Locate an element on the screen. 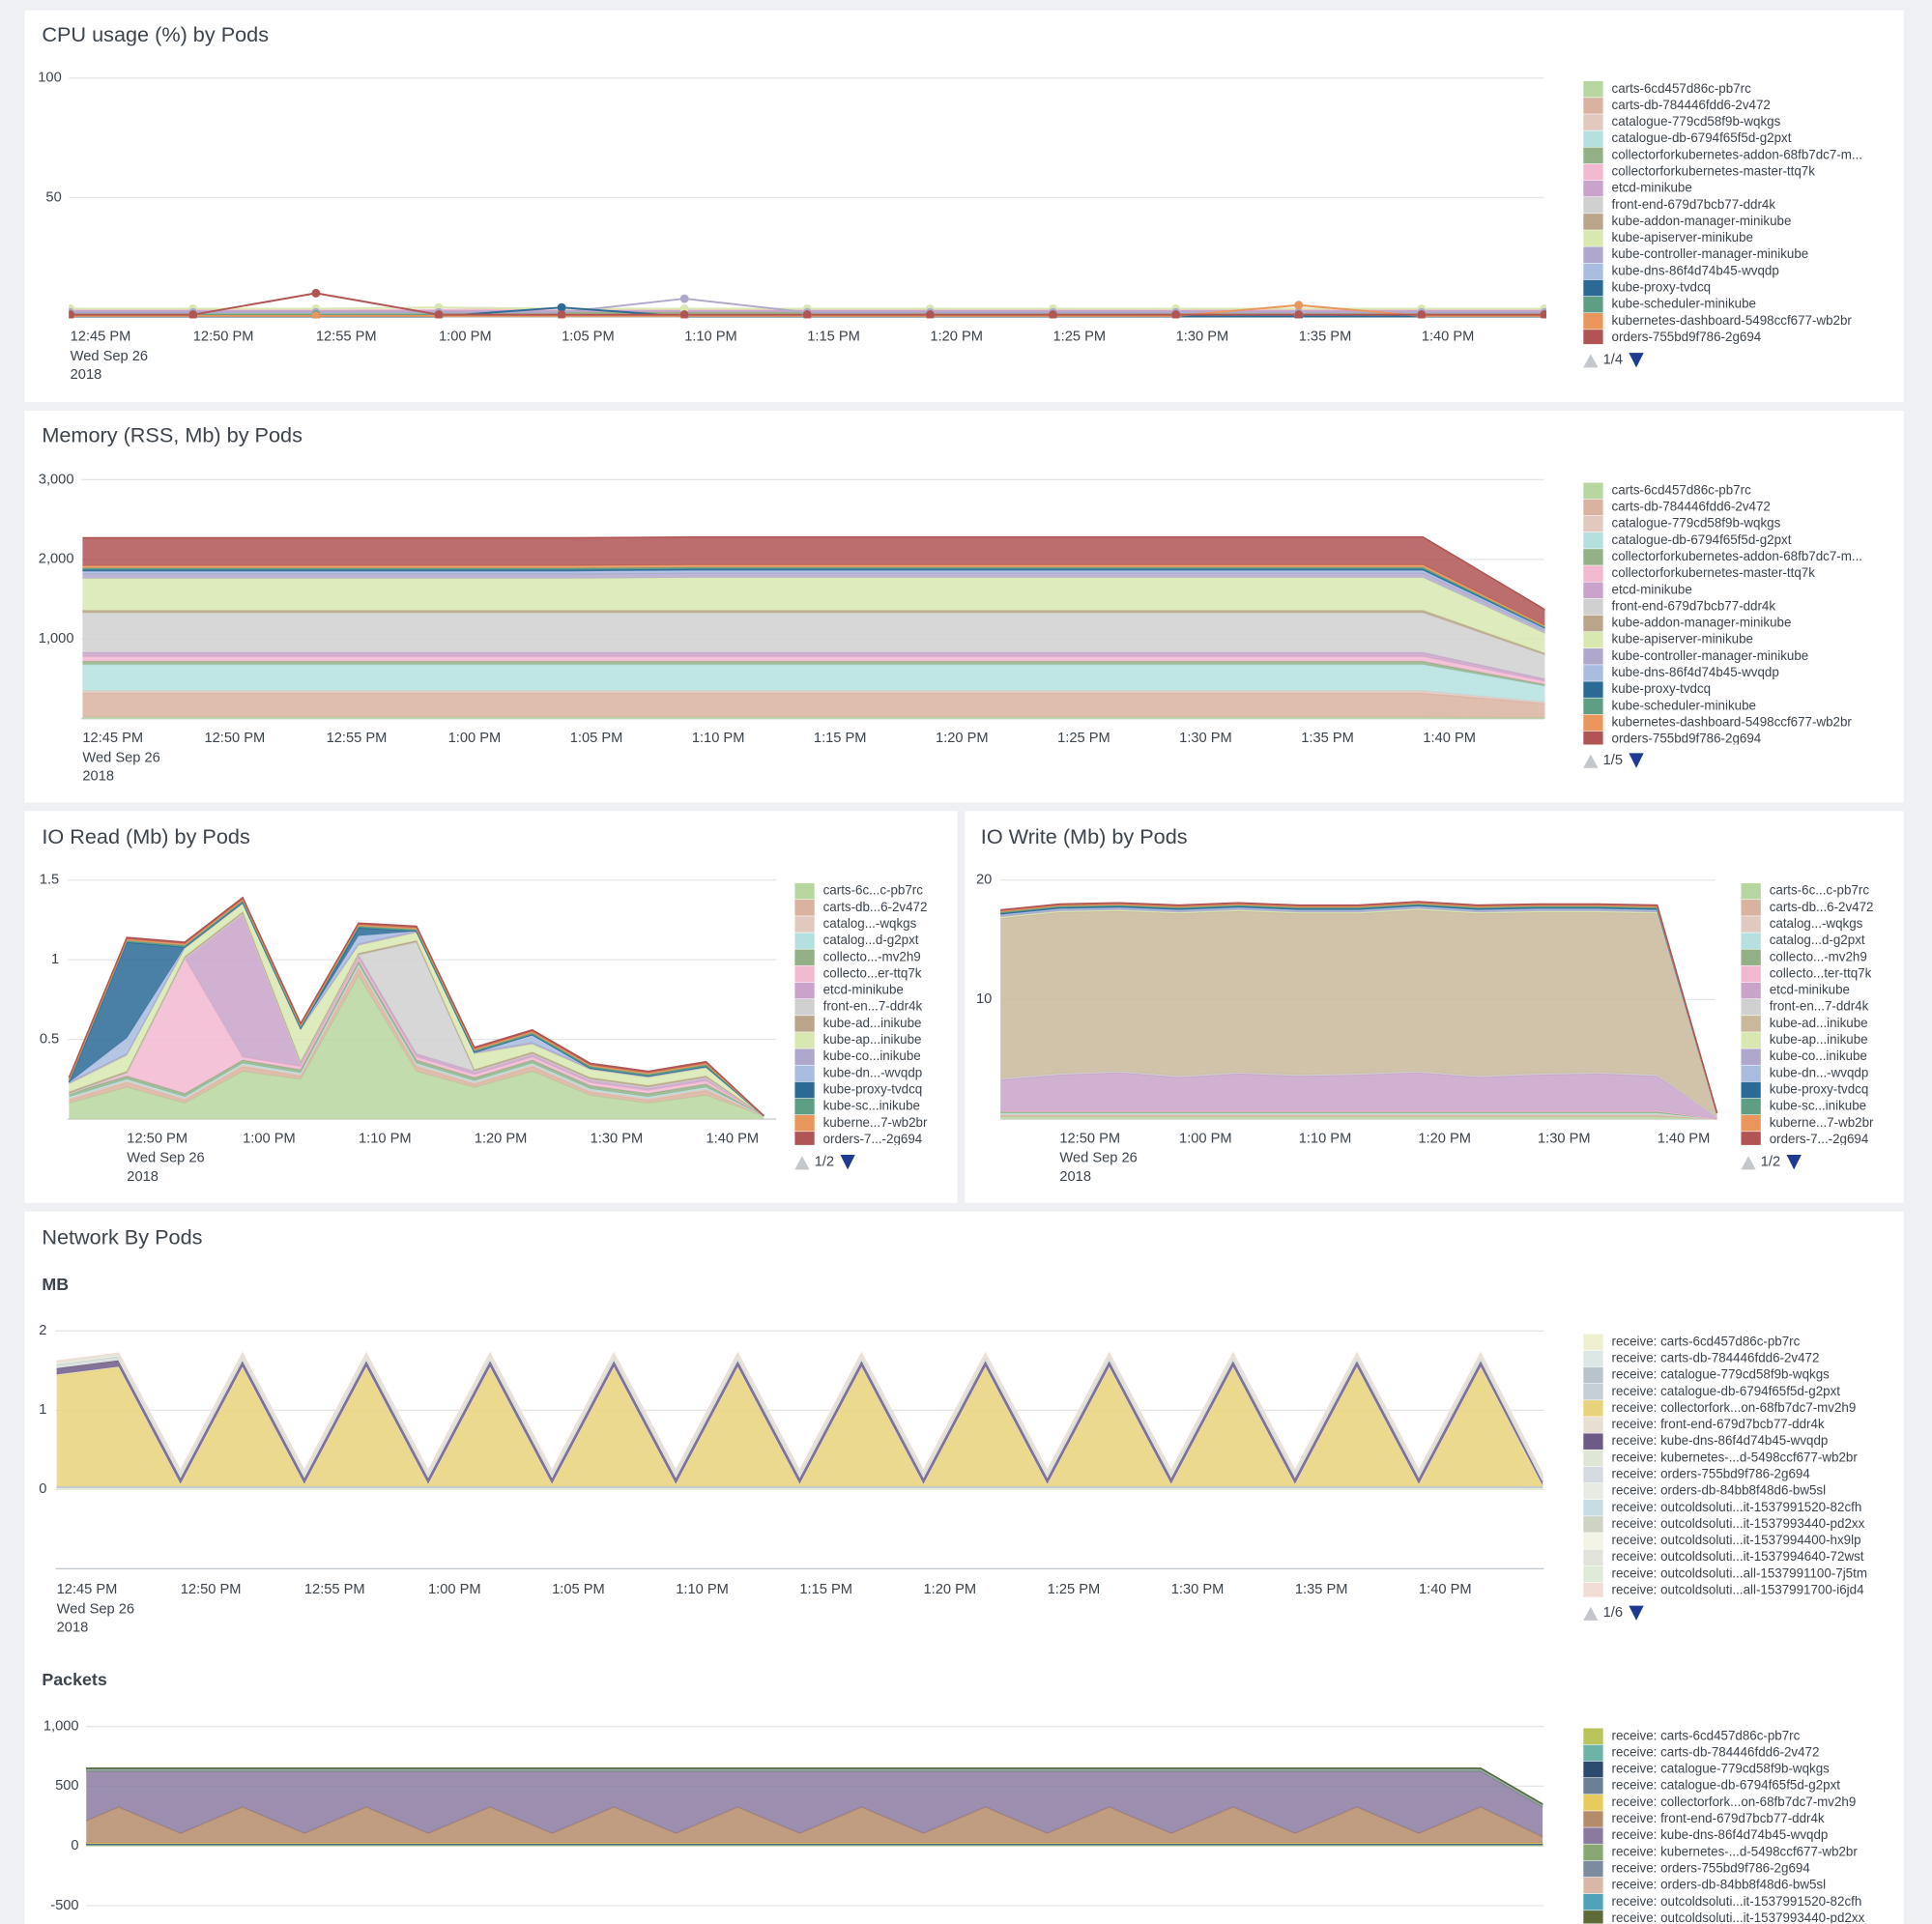 Image resolution: width=1932 pixels, height=1924 pixels. legend-label: front-end-679d7bcb77-ddr4k is located at coordinates (1694, 204).